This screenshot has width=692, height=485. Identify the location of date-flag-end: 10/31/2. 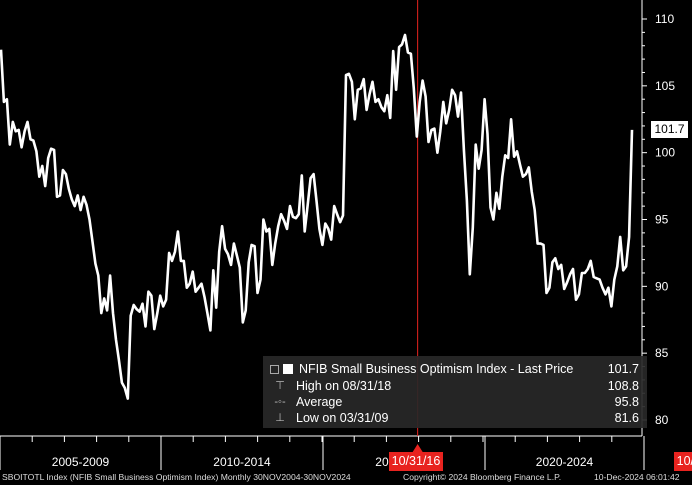
(682, 461).